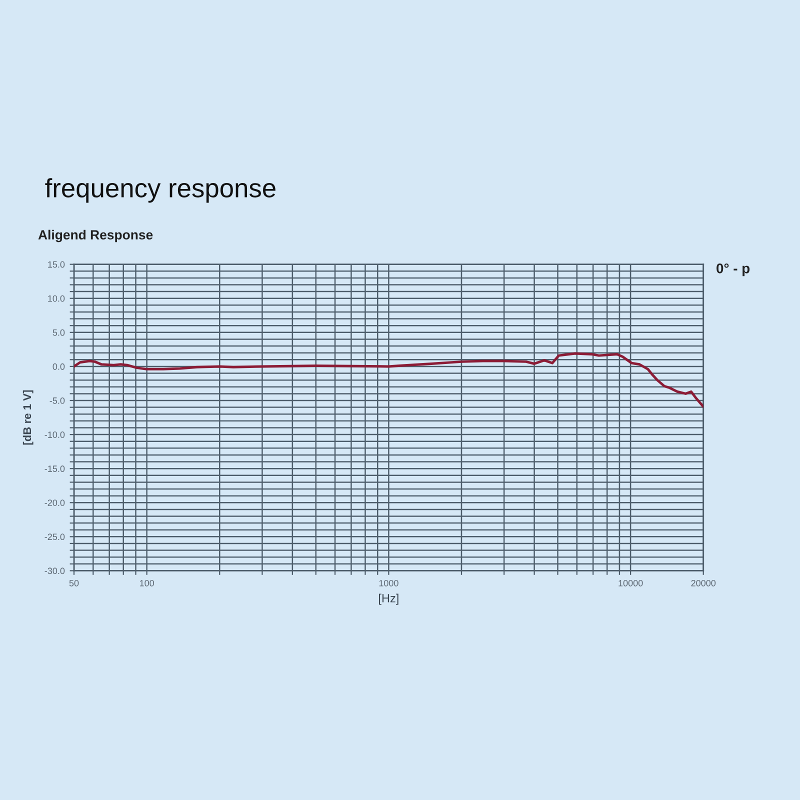  Describe the element at coordinates (54, 537) in the screenshot. I see `y-tick-label: -25.0` at that location.